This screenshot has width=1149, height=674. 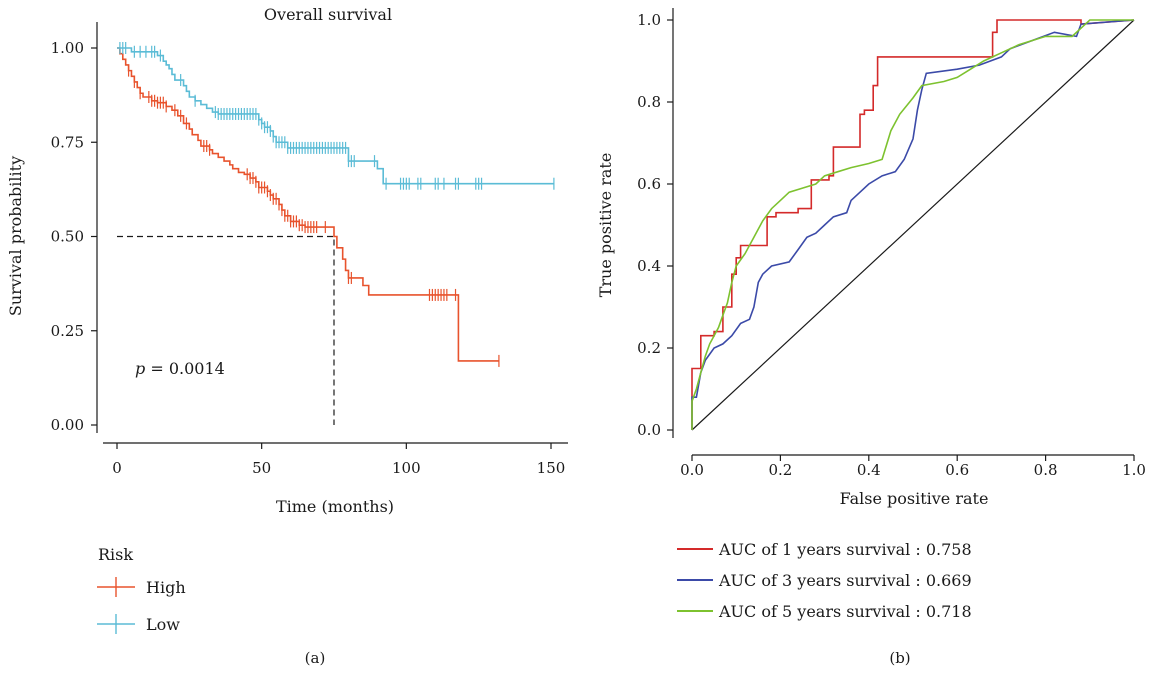 I want to click on x-tick-label: 0.8, so click(x=1046, y=470).